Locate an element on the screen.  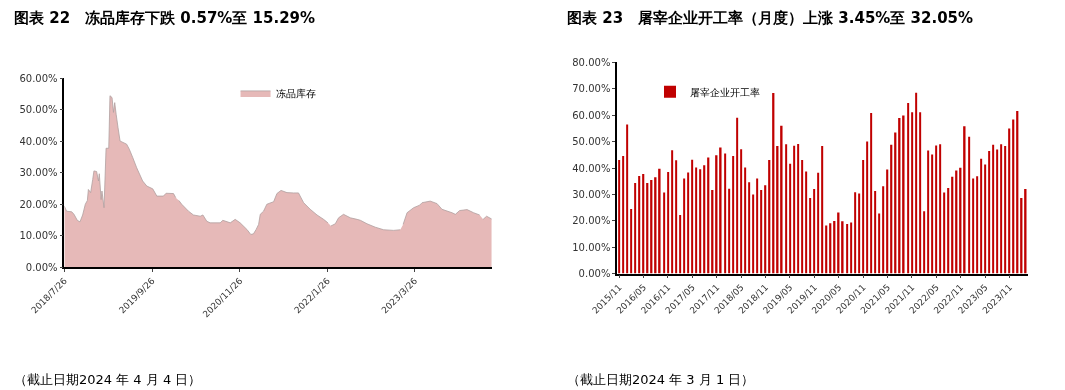
y-tick-label: 80.00% is located at coordinates (591, 62).